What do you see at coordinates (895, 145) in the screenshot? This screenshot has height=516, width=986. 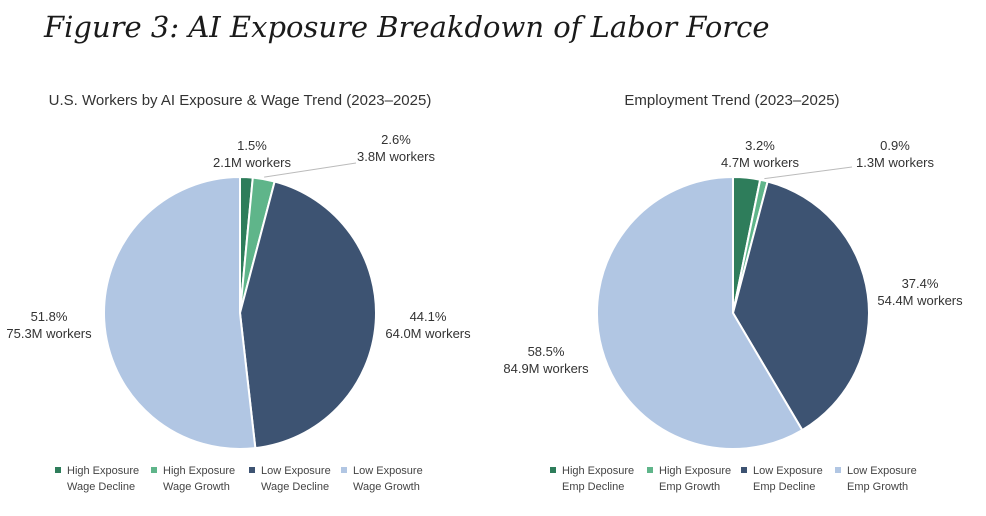 I see `data-label-percent: 0.9%` at bounding box center [895, 145].